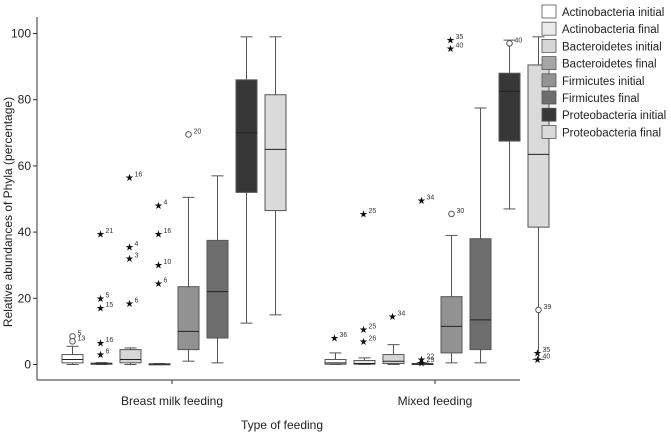 The image size is (671, 436). Describe the element at coordinates (613, 13) in the screenshot. I see `legend-label-actinobacteria-initial: Actinobacteria initial` at that location.